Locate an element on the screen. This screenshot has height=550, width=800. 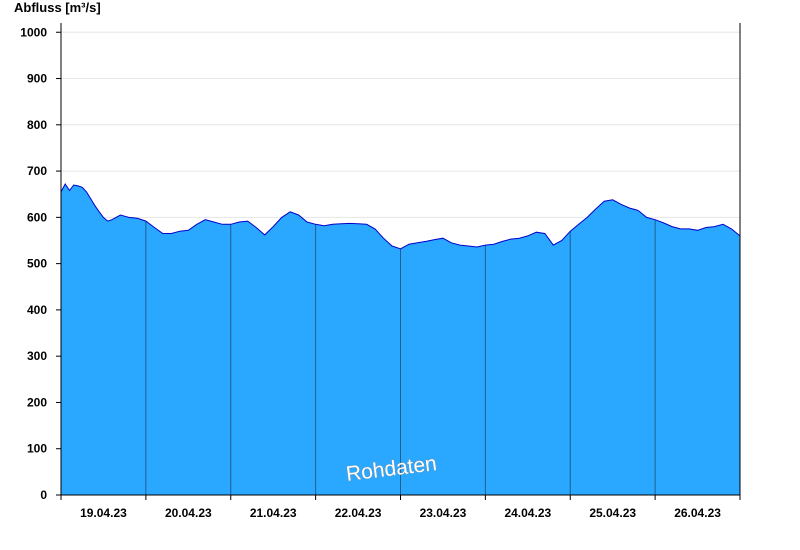
y-tick-label: 300 is located at coordinates (37, 356).